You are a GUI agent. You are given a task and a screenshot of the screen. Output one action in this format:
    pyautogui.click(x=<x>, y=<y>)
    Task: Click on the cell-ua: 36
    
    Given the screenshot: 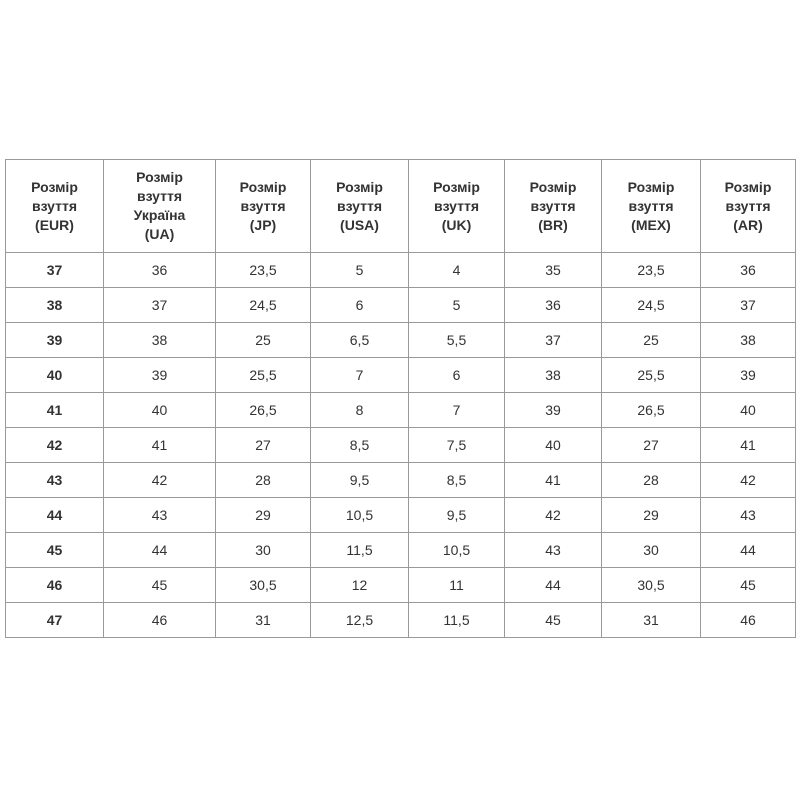 What is the action you would take?
    pyautogui.click(x=159, y=270)
    